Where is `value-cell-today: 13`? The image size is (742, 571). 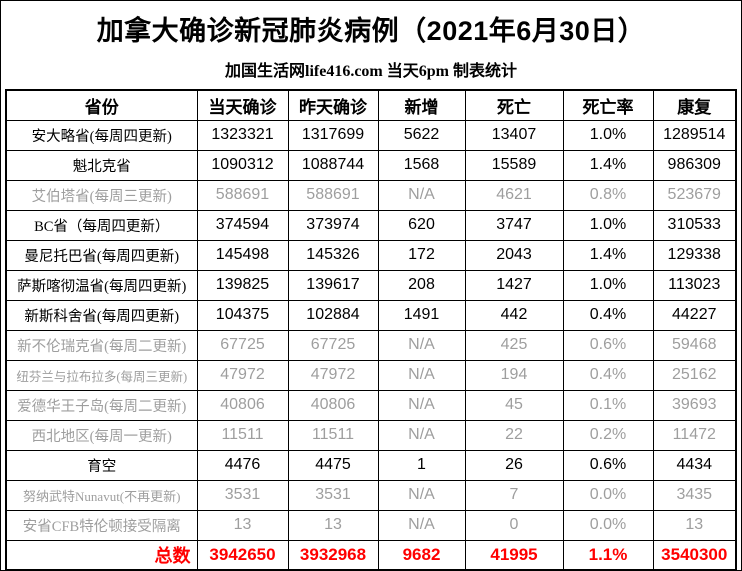 value-cell-today: 13 is located at coordinates (242, 525).